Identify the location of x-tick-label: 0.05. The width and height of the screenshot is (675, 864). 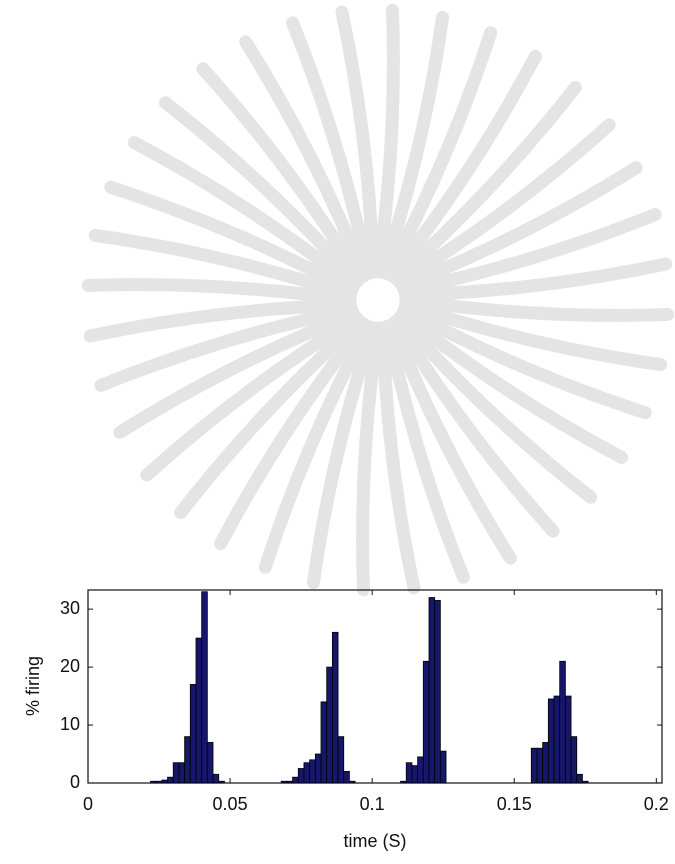
(230, 804).